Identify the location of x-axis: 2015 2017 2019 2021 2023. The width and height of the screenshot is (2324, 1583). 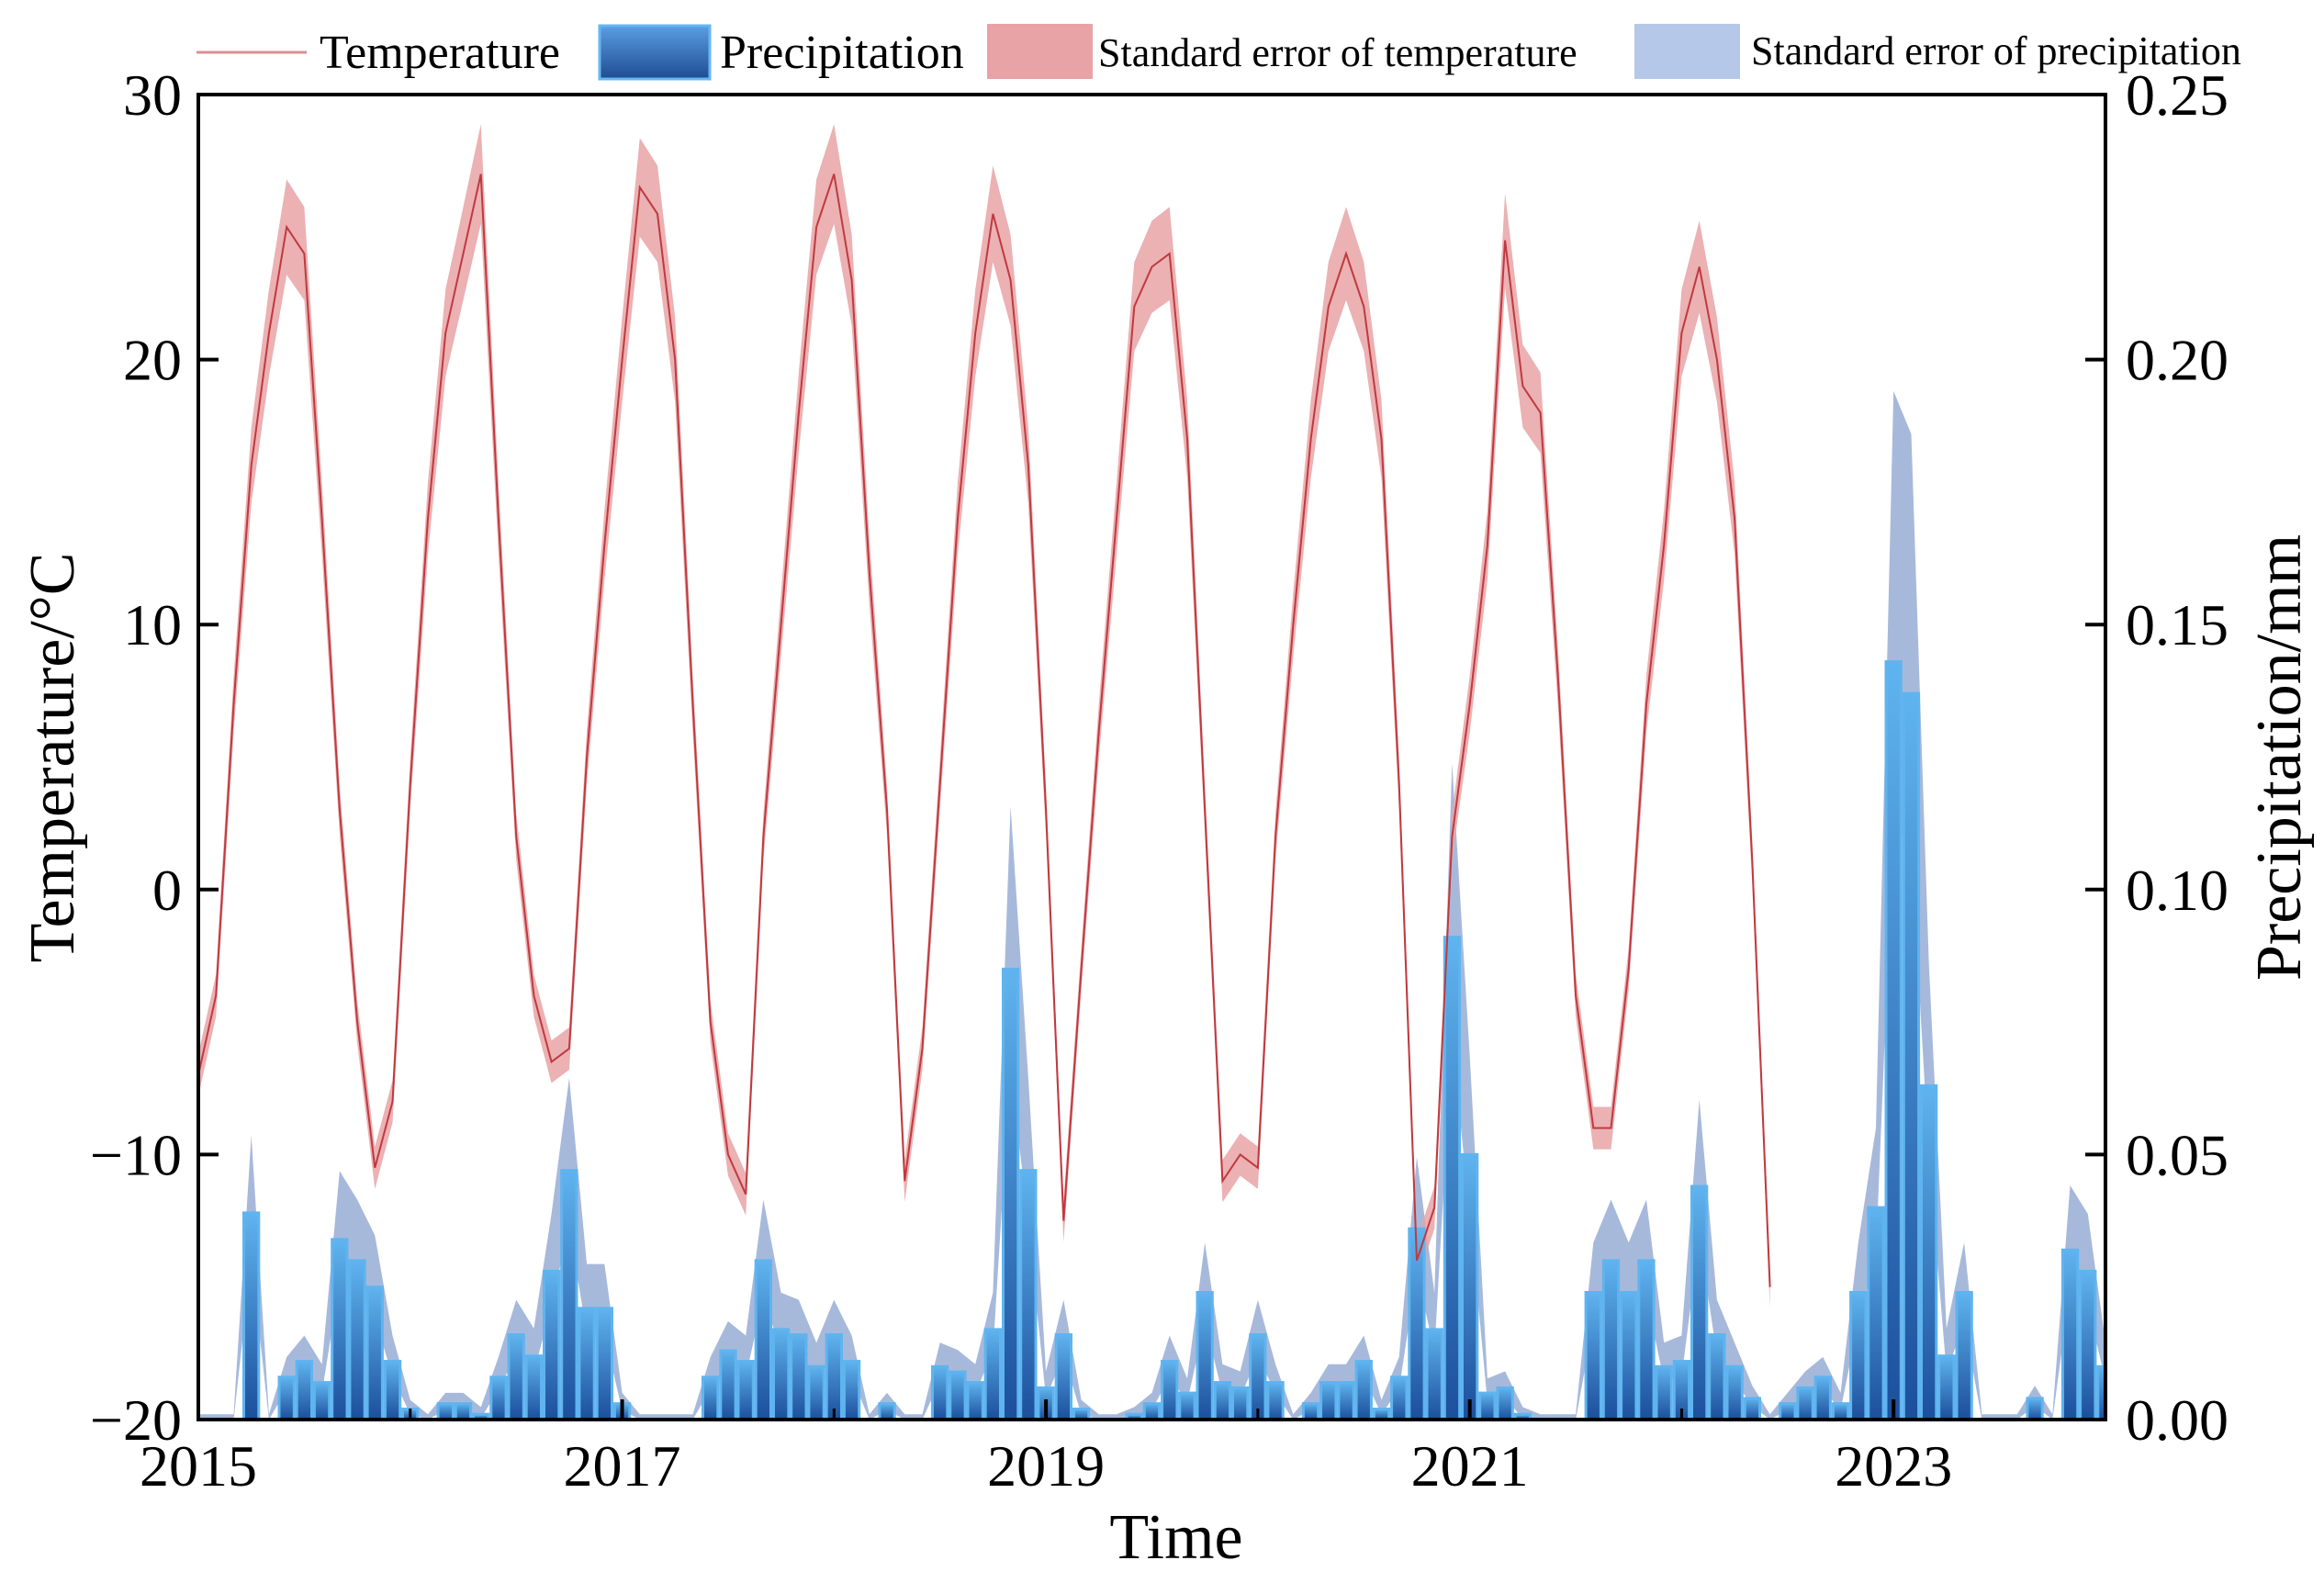
(1046, 1449).